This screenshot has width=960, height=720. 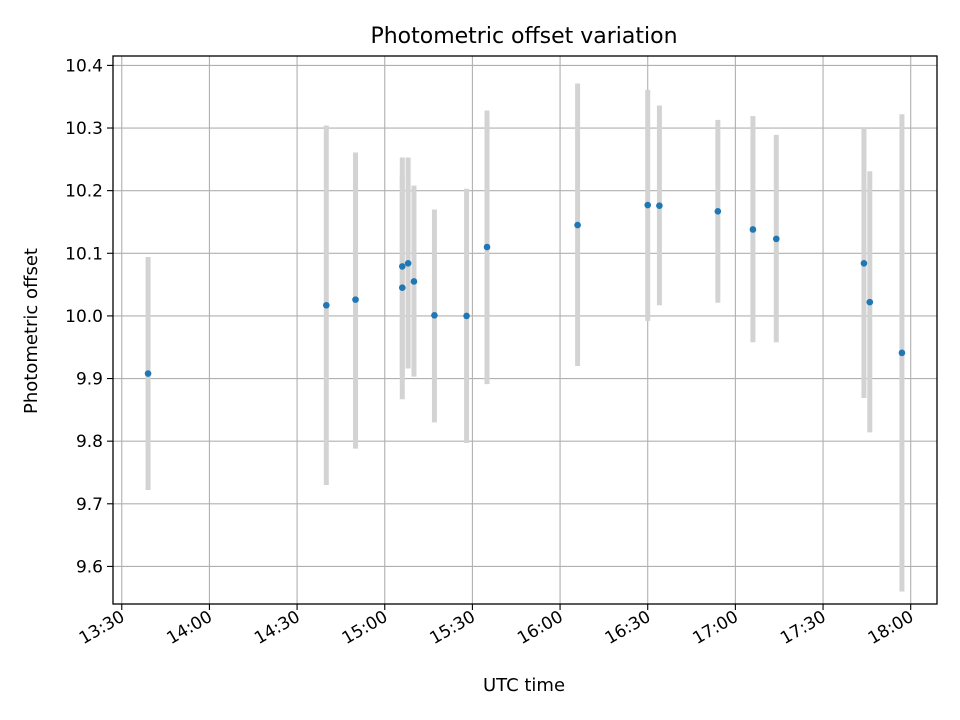 I want to click on y-tick-label: 10.4, so click(x=84, y=66).